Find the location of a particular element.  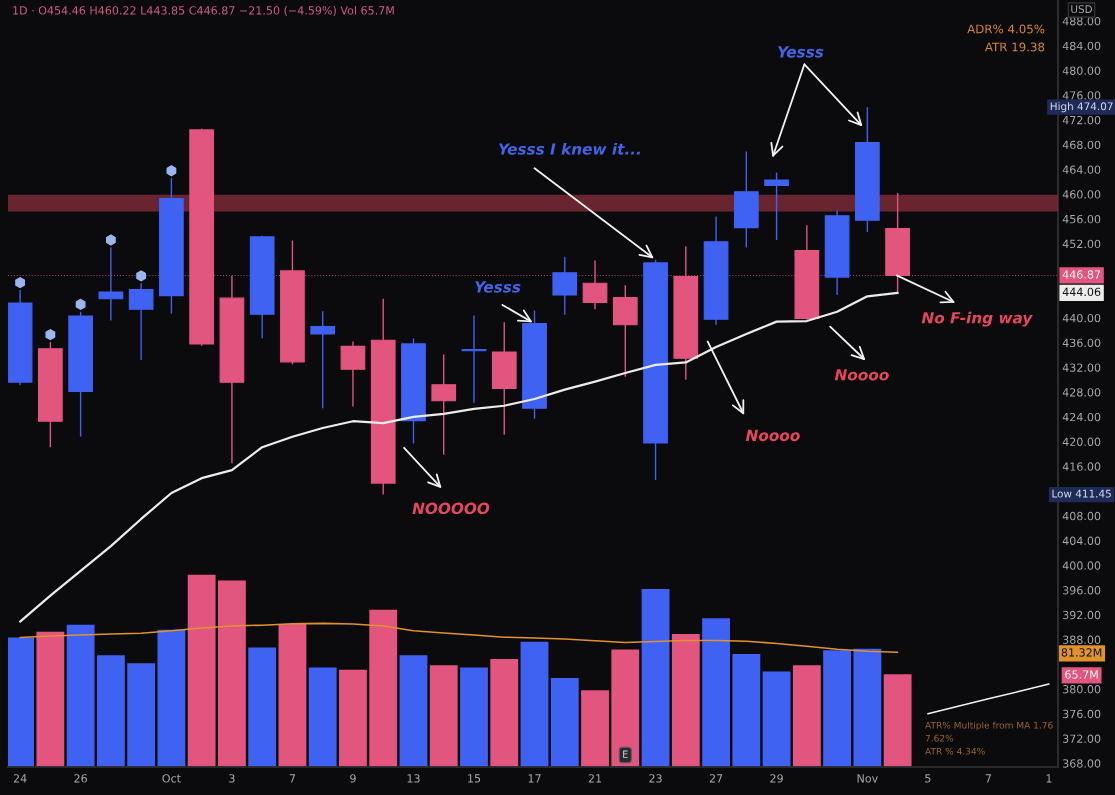

y-tick-label: 456.00 is located at coordinates (1081, 219).